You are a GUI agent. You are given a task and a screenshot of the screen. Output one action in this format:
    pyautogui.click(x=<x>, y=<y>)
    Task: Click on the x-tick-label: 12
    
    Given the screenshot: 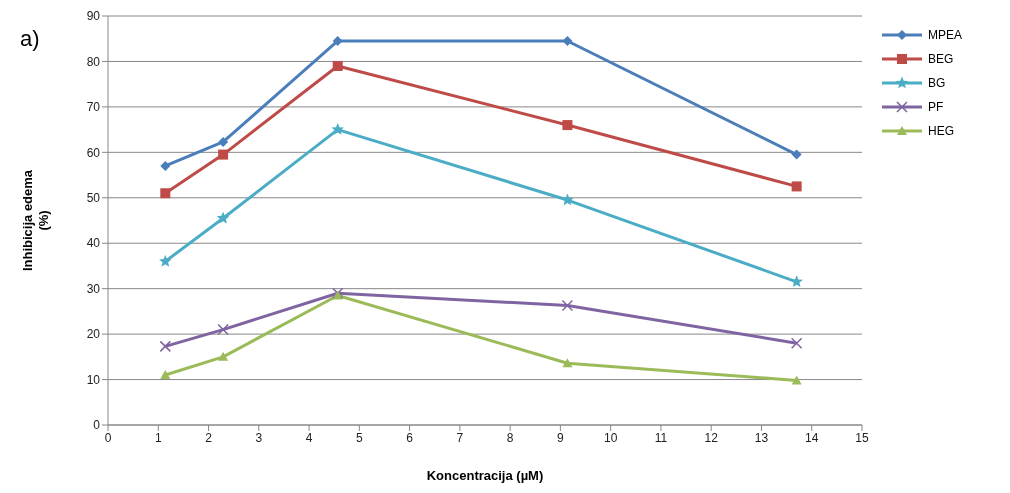 What is the action you would take?
    pyautogui.click(x=711, y=437)
    